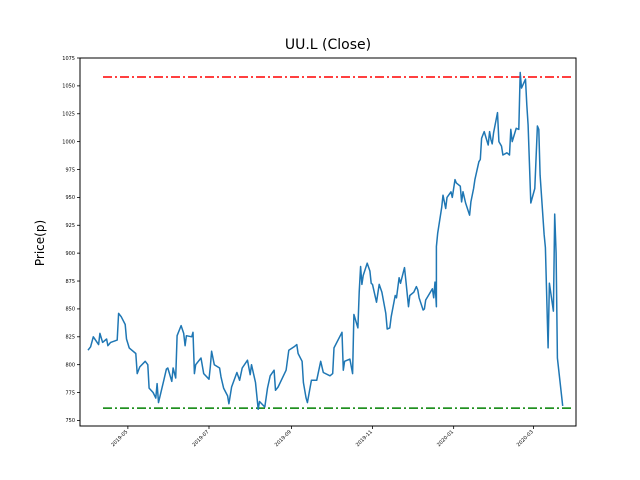  Describe the element at coordinates (70, 198) in the screenshot. I see `y-tick-label: 950` at that location.